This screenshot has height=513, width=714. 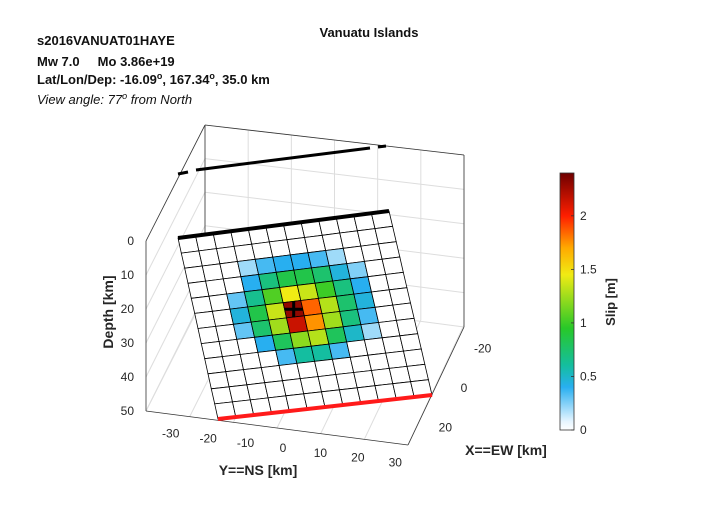 I want to click on colorbar-tick-label: 0.5, so click(x=588, y=376).